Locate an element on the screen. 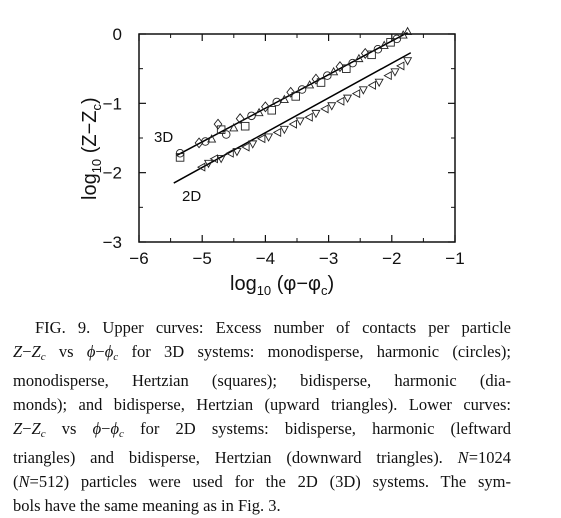  caption-number: 1024 is located at coordinates (494, 457).